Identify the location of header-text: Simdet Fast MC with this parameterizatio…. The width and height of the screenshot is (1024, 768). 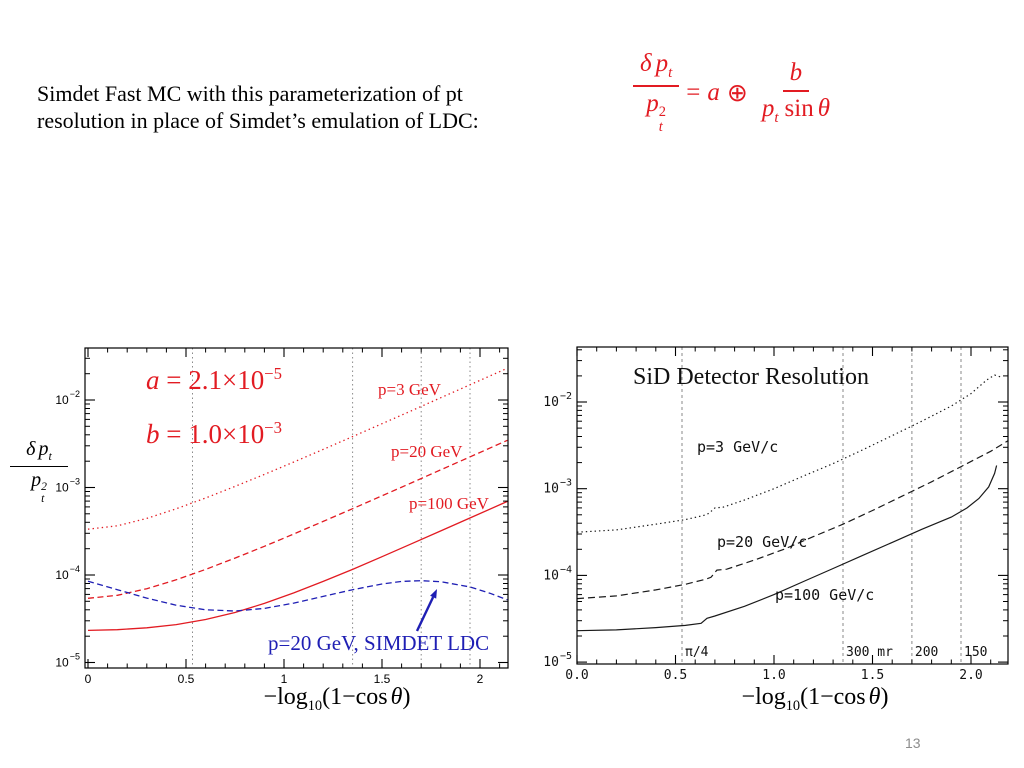
(258, 107).